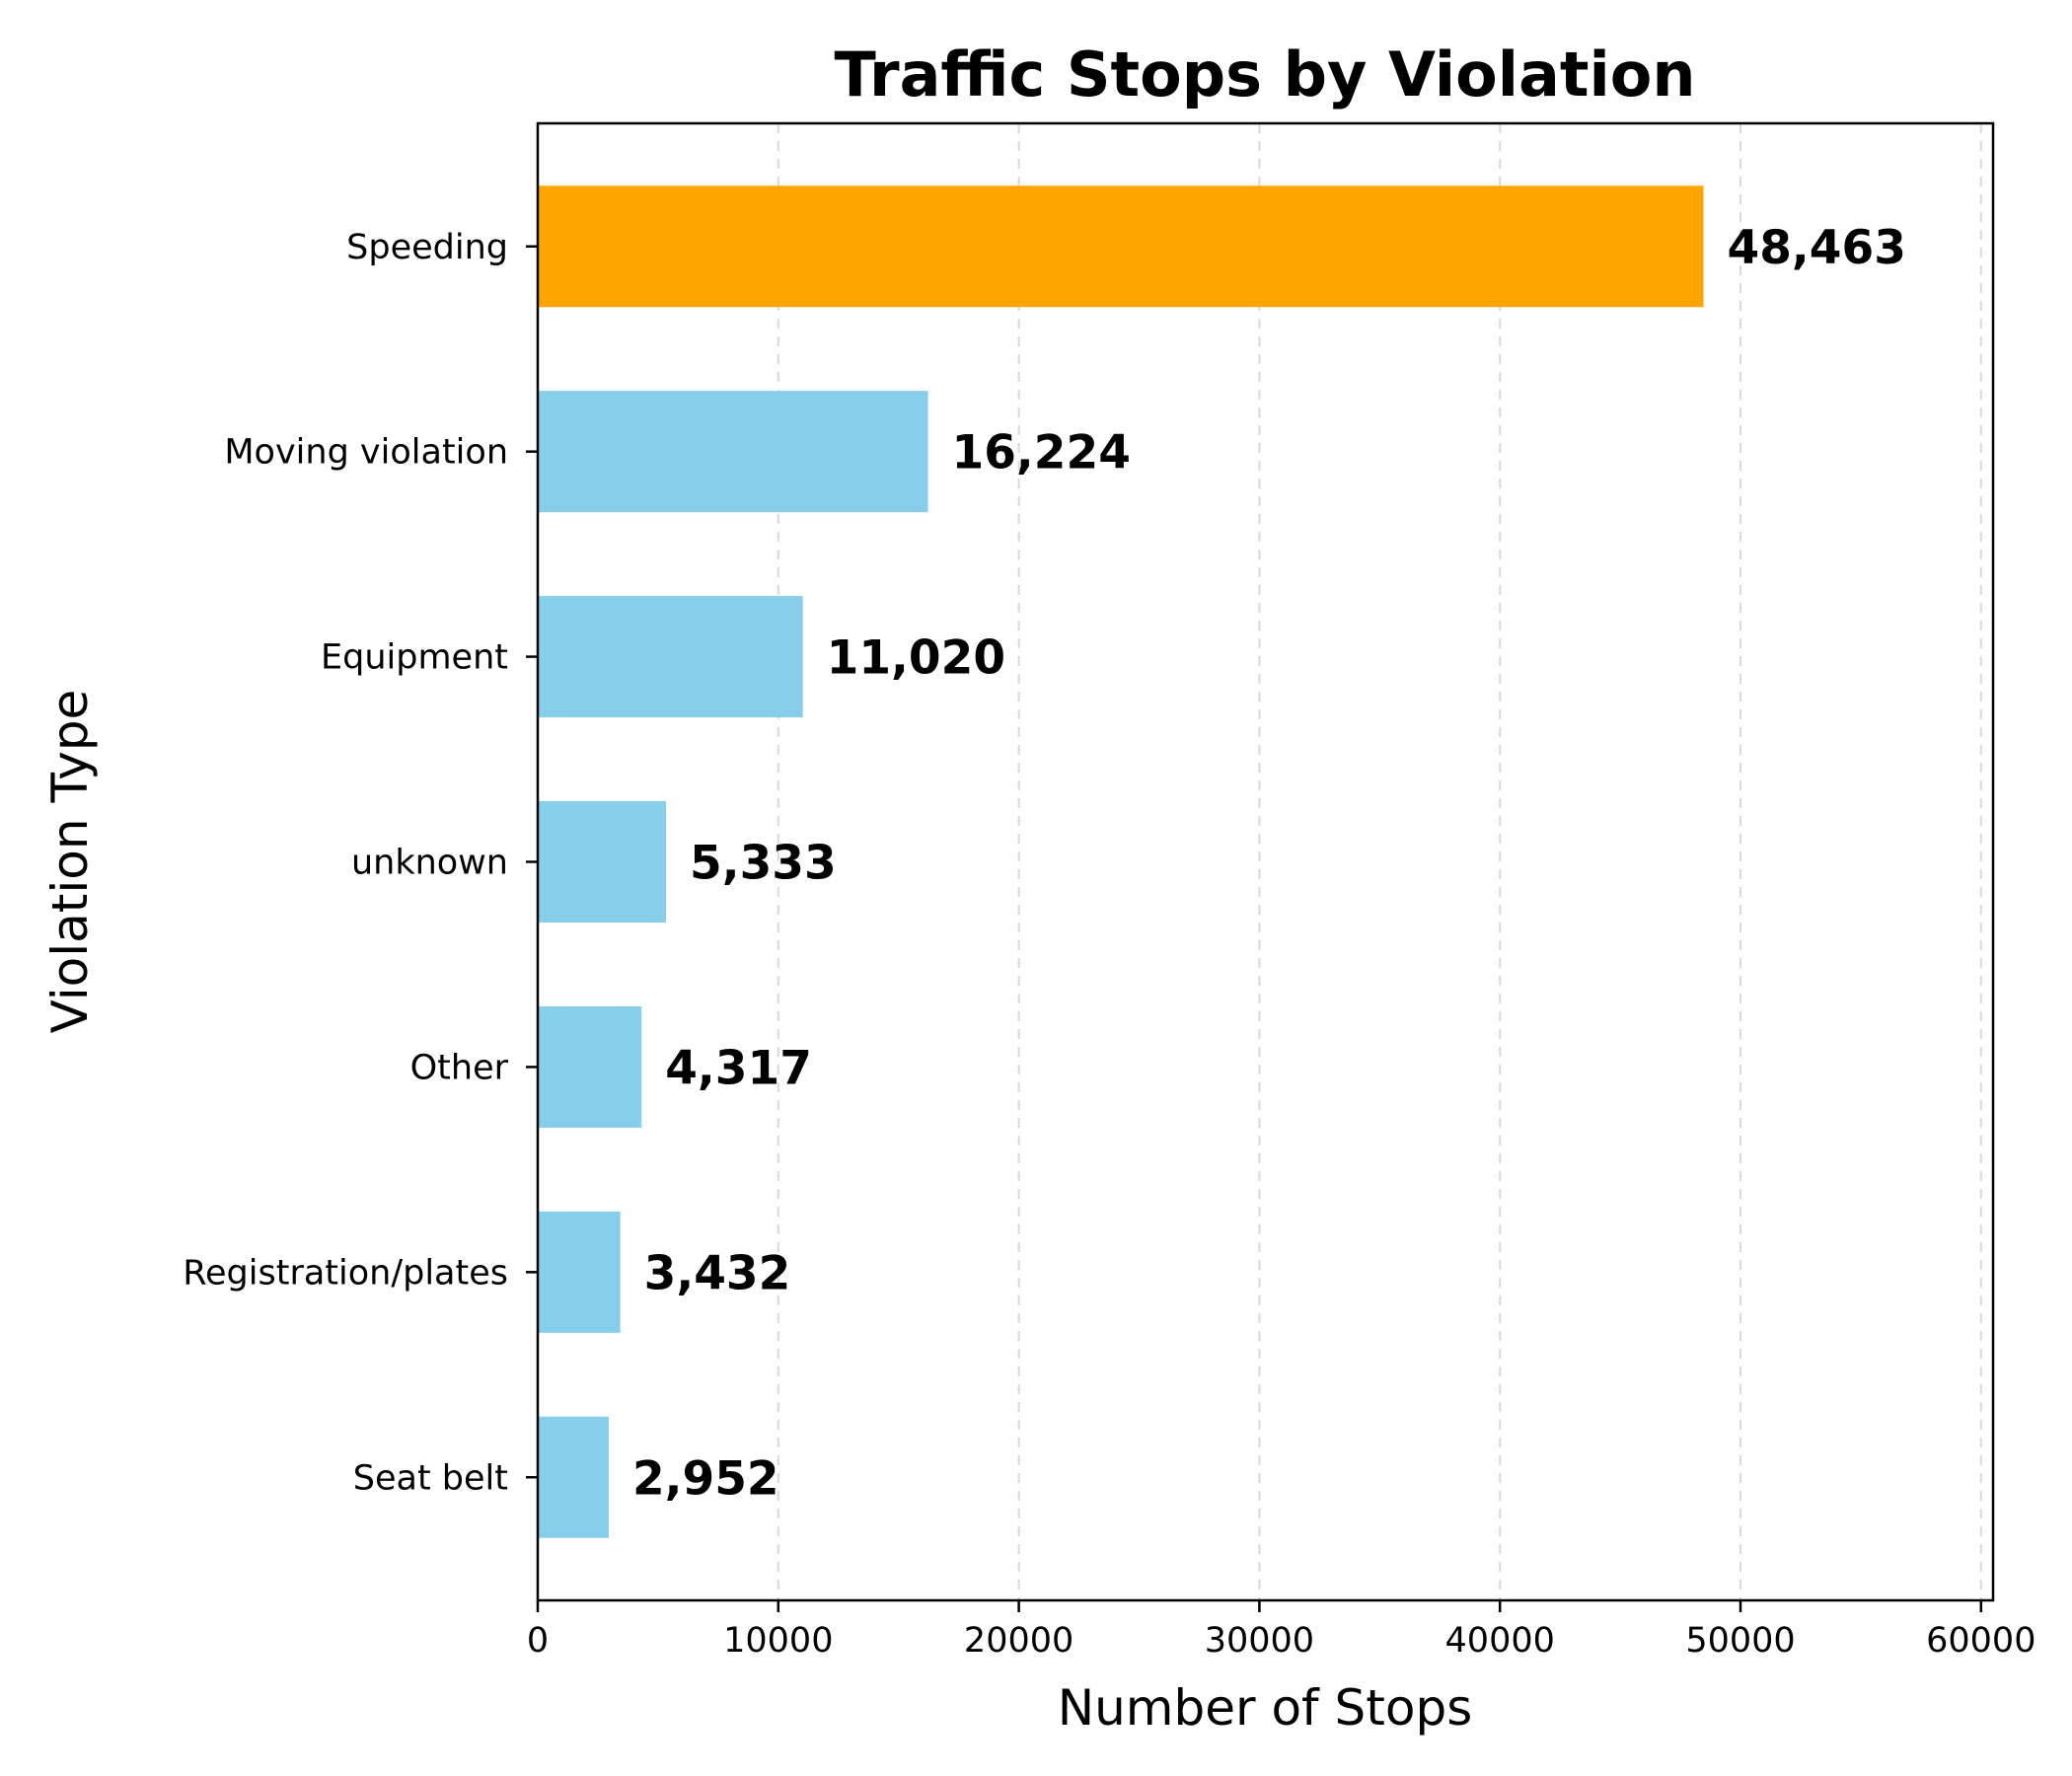  I want to click on value-label: 5,333, so click(764, 864).